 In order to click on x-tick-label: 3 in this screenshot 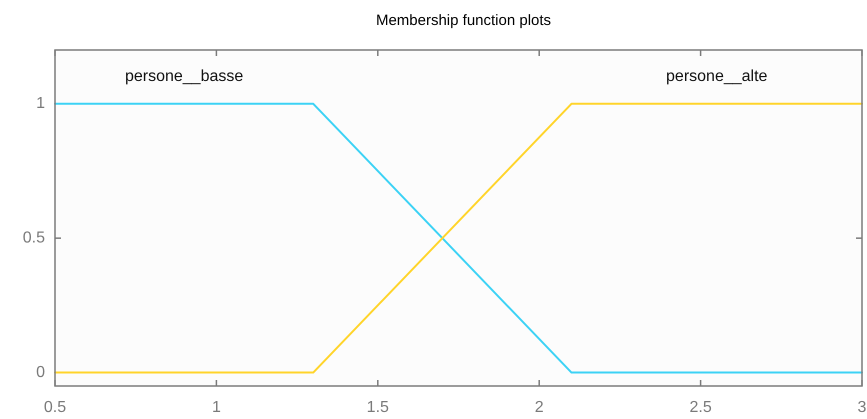, I will do `click(862, 407)`.